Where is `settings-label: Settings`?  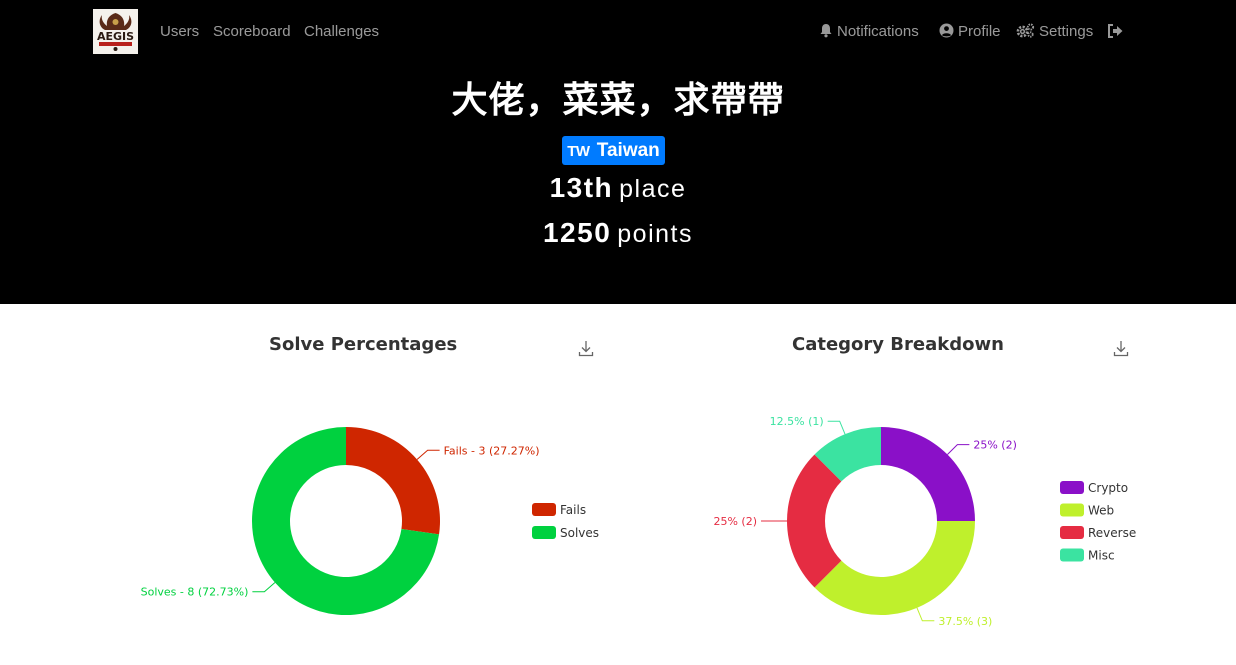 settings-label: Settings is located at coordinates (1066, 31).